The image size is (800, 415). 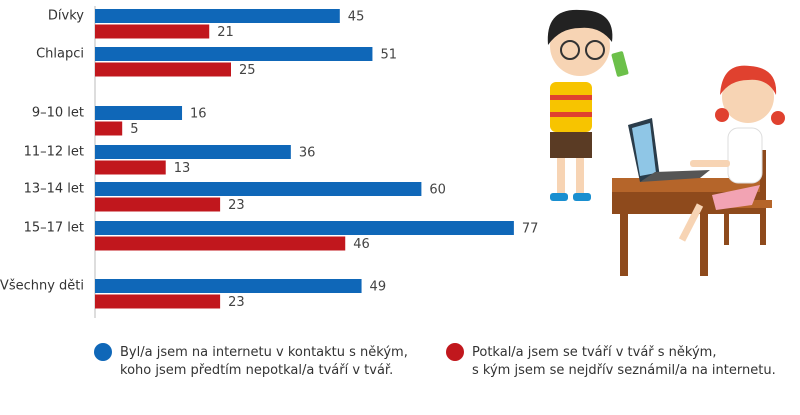 What do you see at coordinates (225, 32) in the screenshot?
I see `value-label: 21` at bounding box center [225, 32].